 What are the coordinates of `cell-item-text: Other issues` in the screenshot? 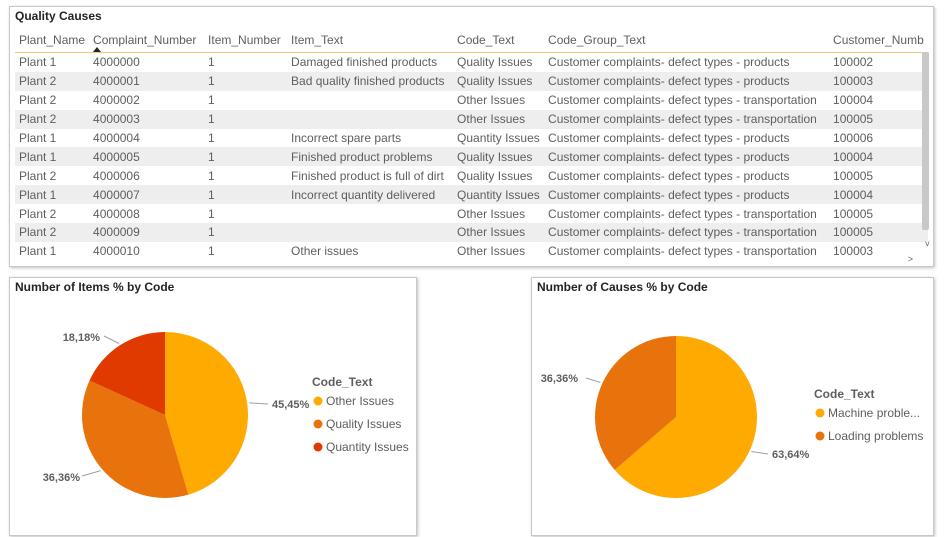 It's located at (325, 251).